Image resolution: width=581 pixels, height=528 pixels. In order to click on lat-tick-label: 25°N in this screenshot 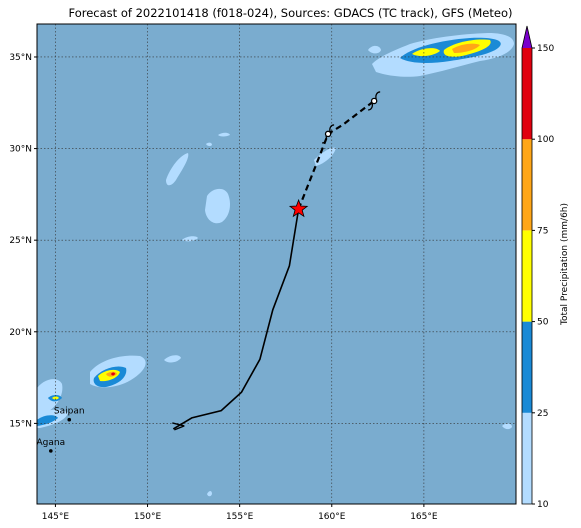, I will do `click(20, 241)`.